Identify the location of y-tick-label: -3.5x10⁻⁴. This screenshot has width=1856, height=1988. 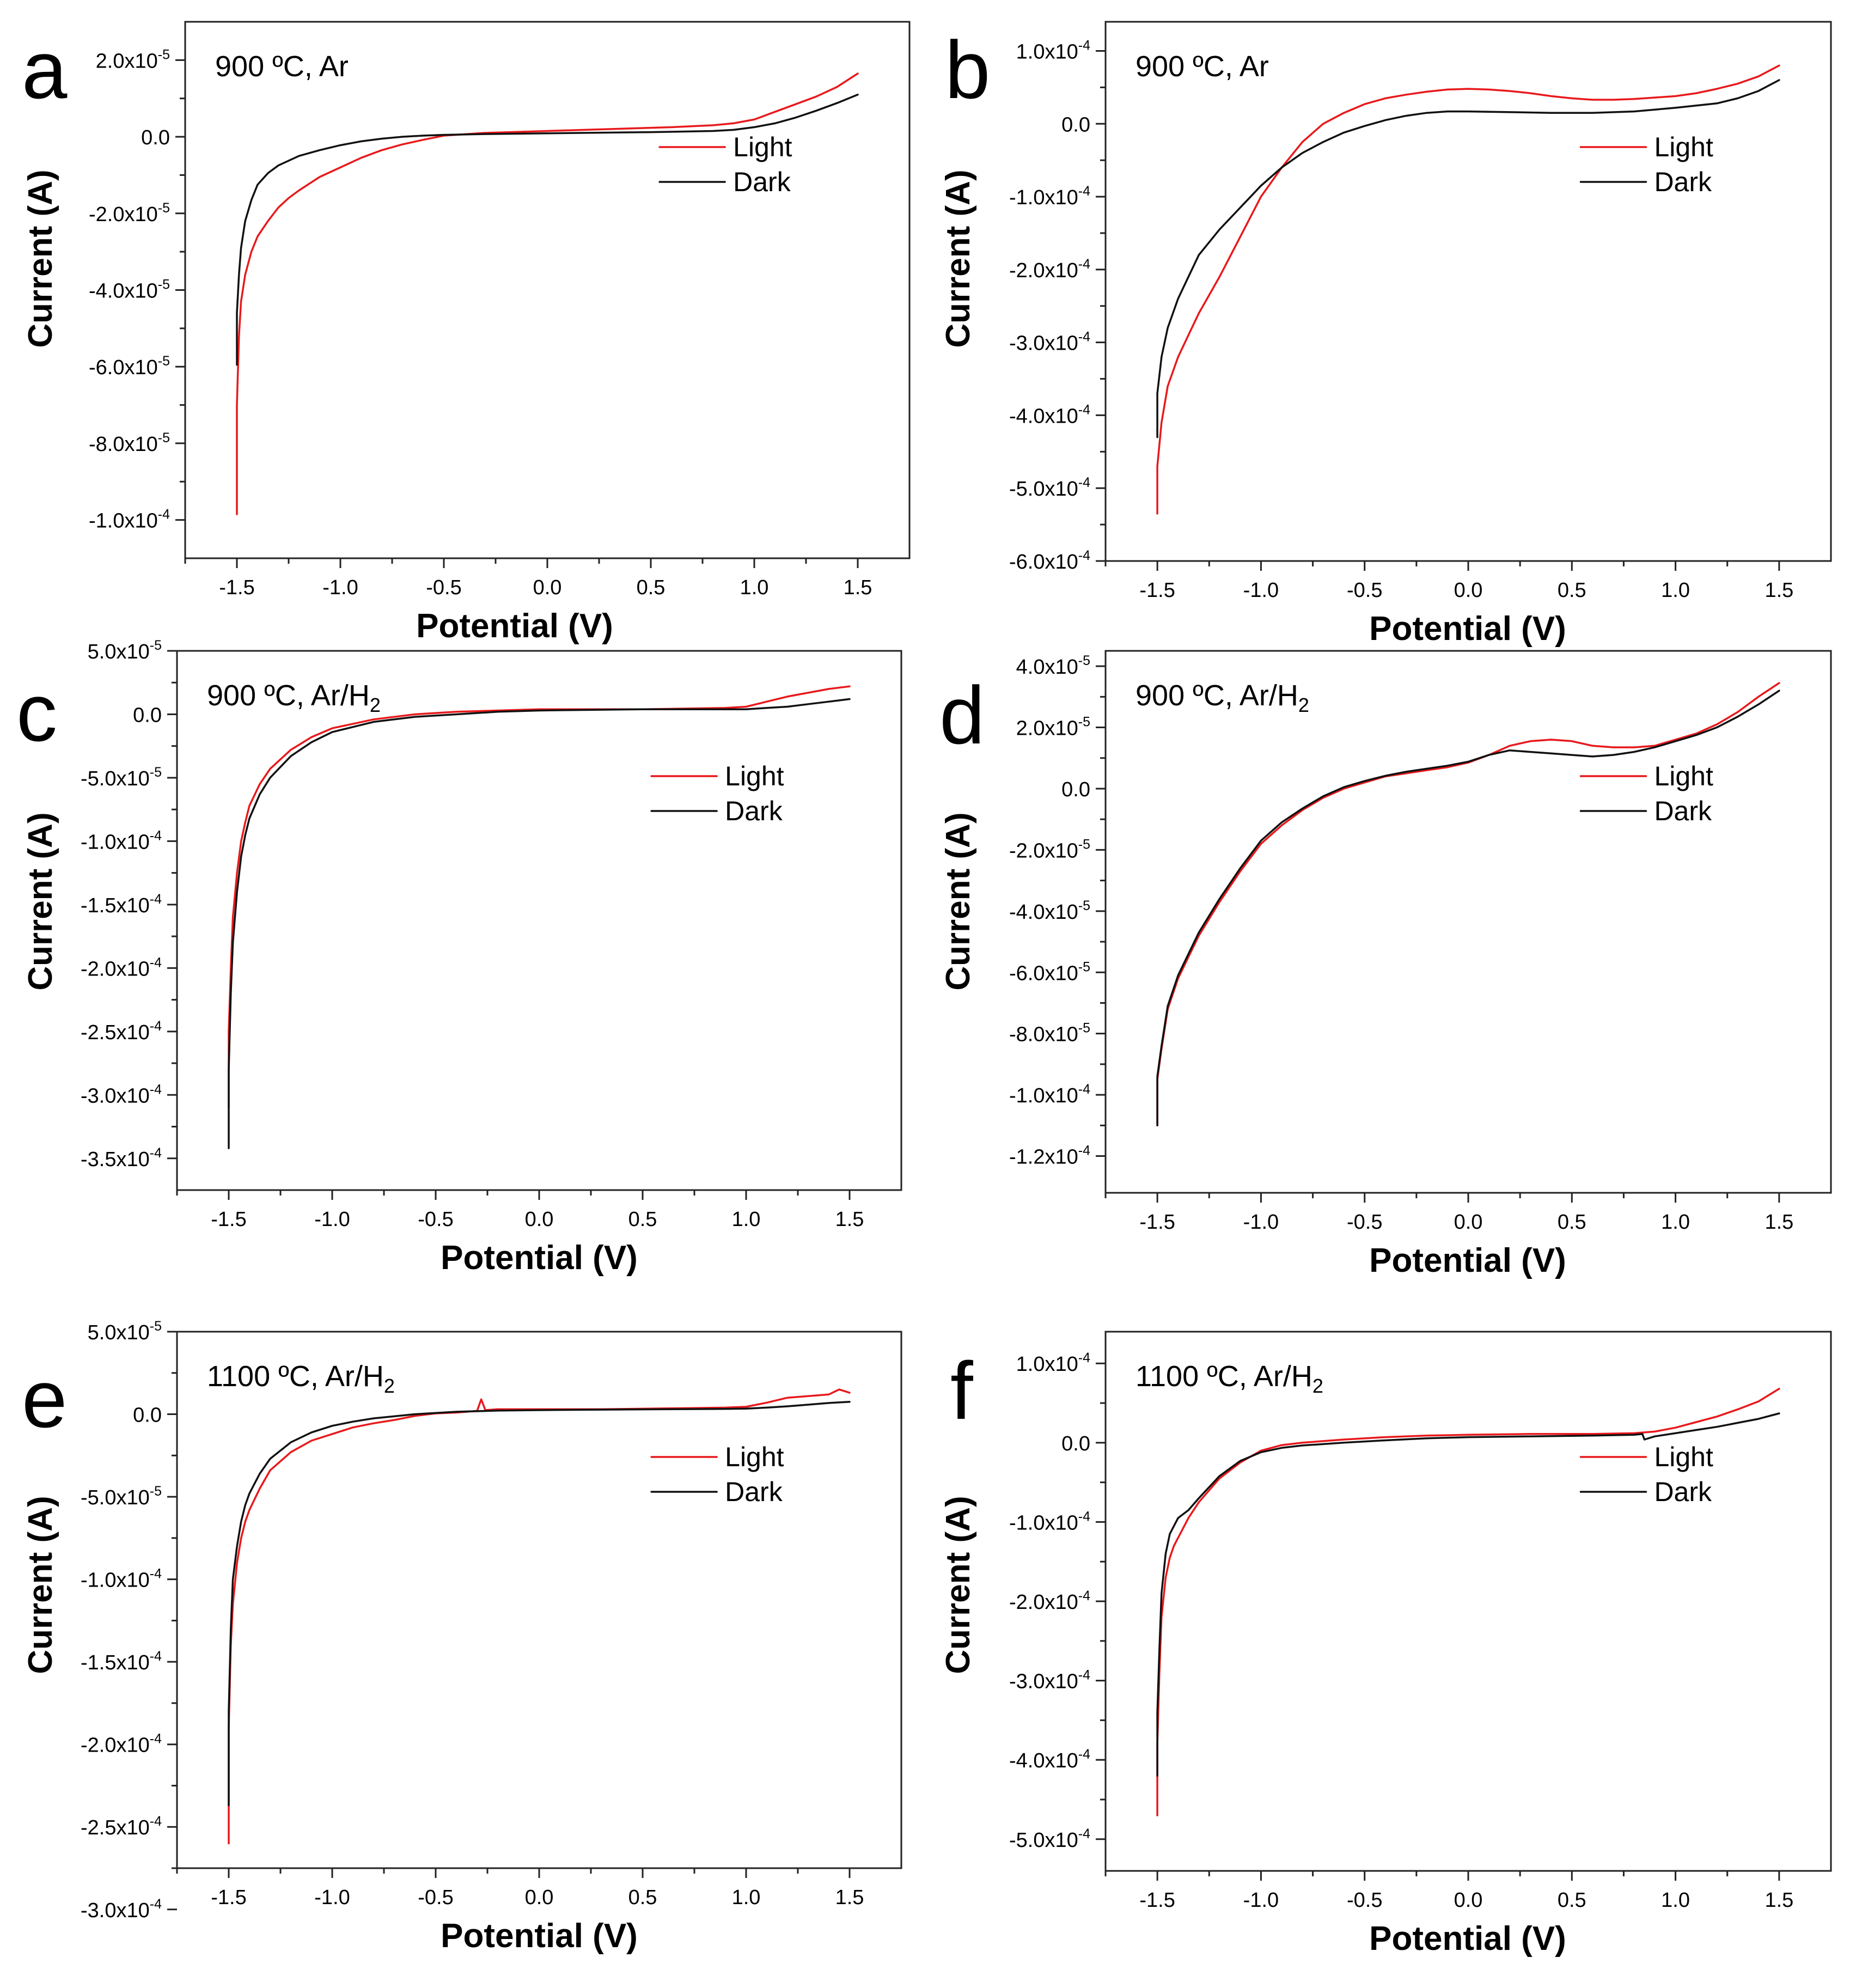
(121, 1158).